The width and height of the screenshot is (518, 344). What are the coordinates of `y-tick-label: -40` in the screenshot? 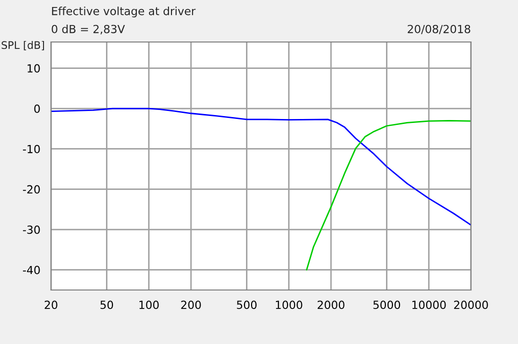 It's located at (31, 270).